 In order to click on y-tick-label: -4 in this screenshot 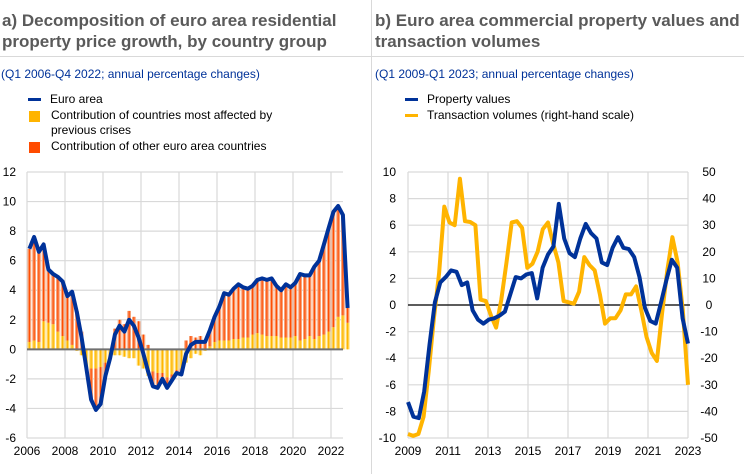, I will do `click(10, 408)`.